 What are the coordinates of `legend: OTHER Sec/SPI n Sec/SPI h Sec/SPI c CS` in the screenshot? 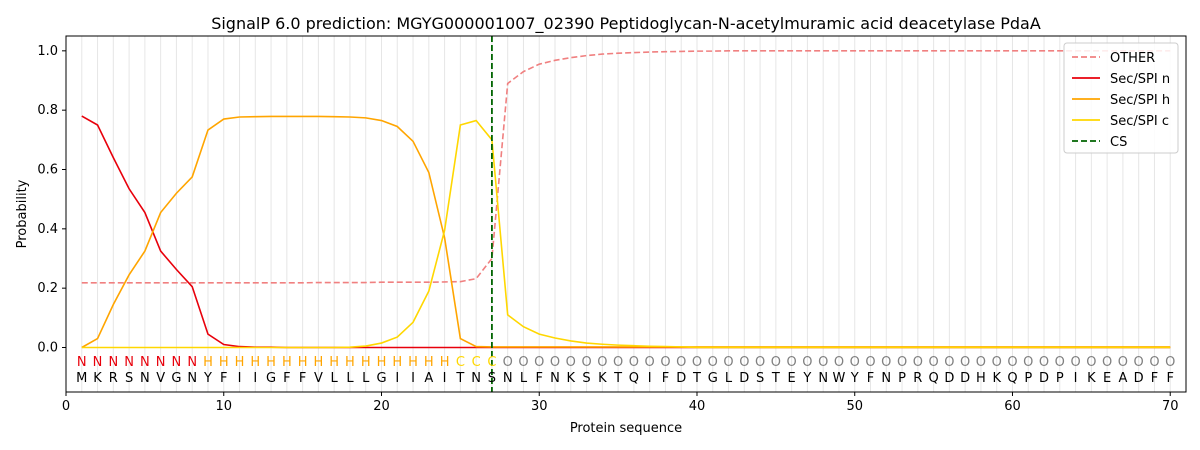 It's located at (1121, 98).